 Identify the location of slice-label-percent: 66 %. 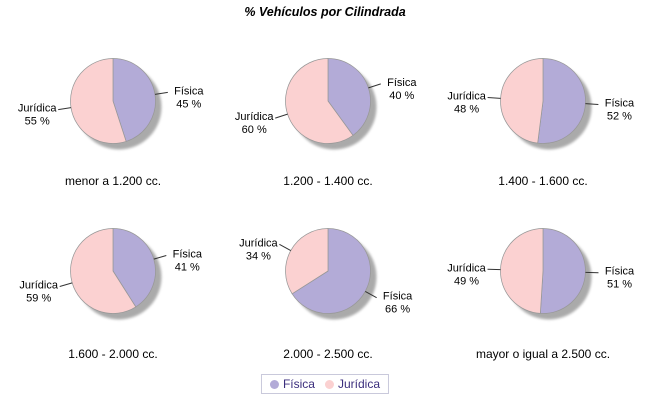
(397, 310).